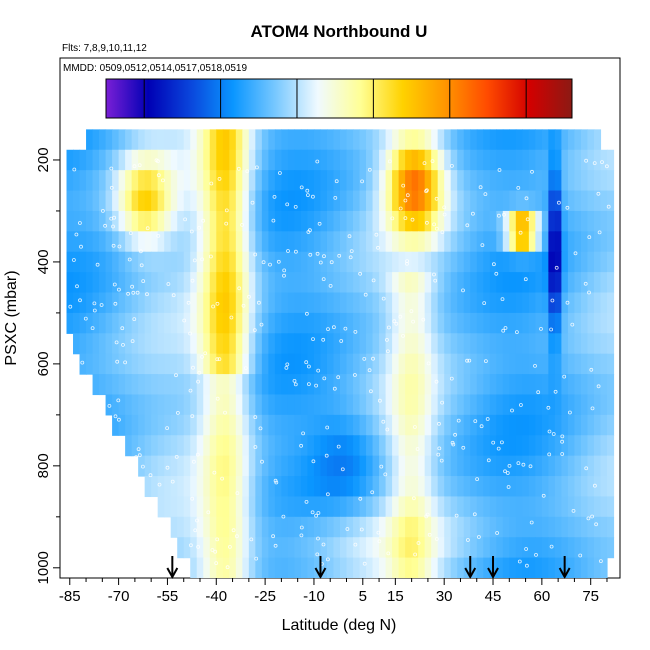 This screenshot has width=650, height=650. Describe the element at coordinates (339, 98) in the screenshot. I see `colorbar-gradient` at that location.